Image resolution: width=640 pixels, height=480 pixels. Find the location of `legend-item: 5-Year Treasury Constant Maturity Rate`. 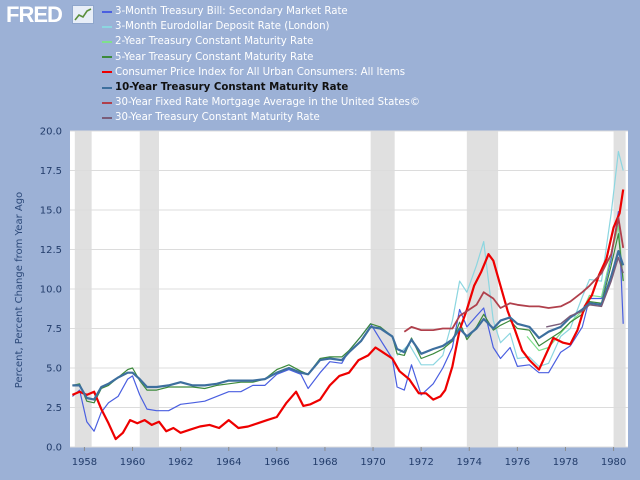

legend-item: 5-Year Treasury Constant Maturity Rate is located at coordinates (261, 57).